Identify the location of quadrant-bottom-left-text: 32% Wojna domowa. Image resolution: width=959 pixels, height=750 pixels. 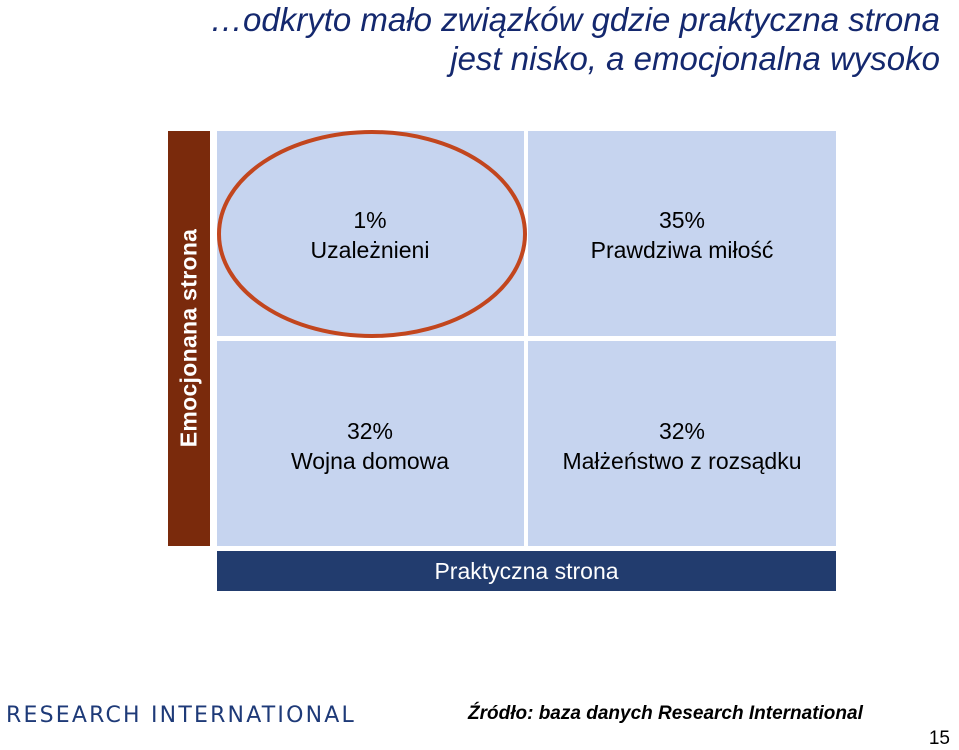
(370, 446).